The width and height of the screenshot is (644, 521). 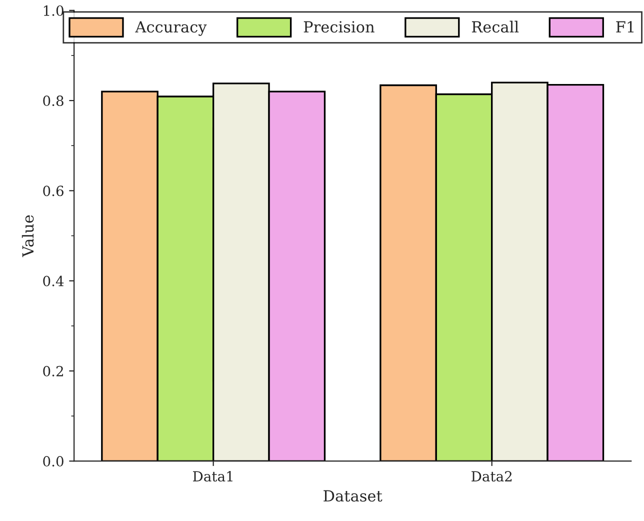 What do you see at coordinates (28, 236) in the screenshot?
I see `y-axis-title: Value` at bounding box center [28, 236].